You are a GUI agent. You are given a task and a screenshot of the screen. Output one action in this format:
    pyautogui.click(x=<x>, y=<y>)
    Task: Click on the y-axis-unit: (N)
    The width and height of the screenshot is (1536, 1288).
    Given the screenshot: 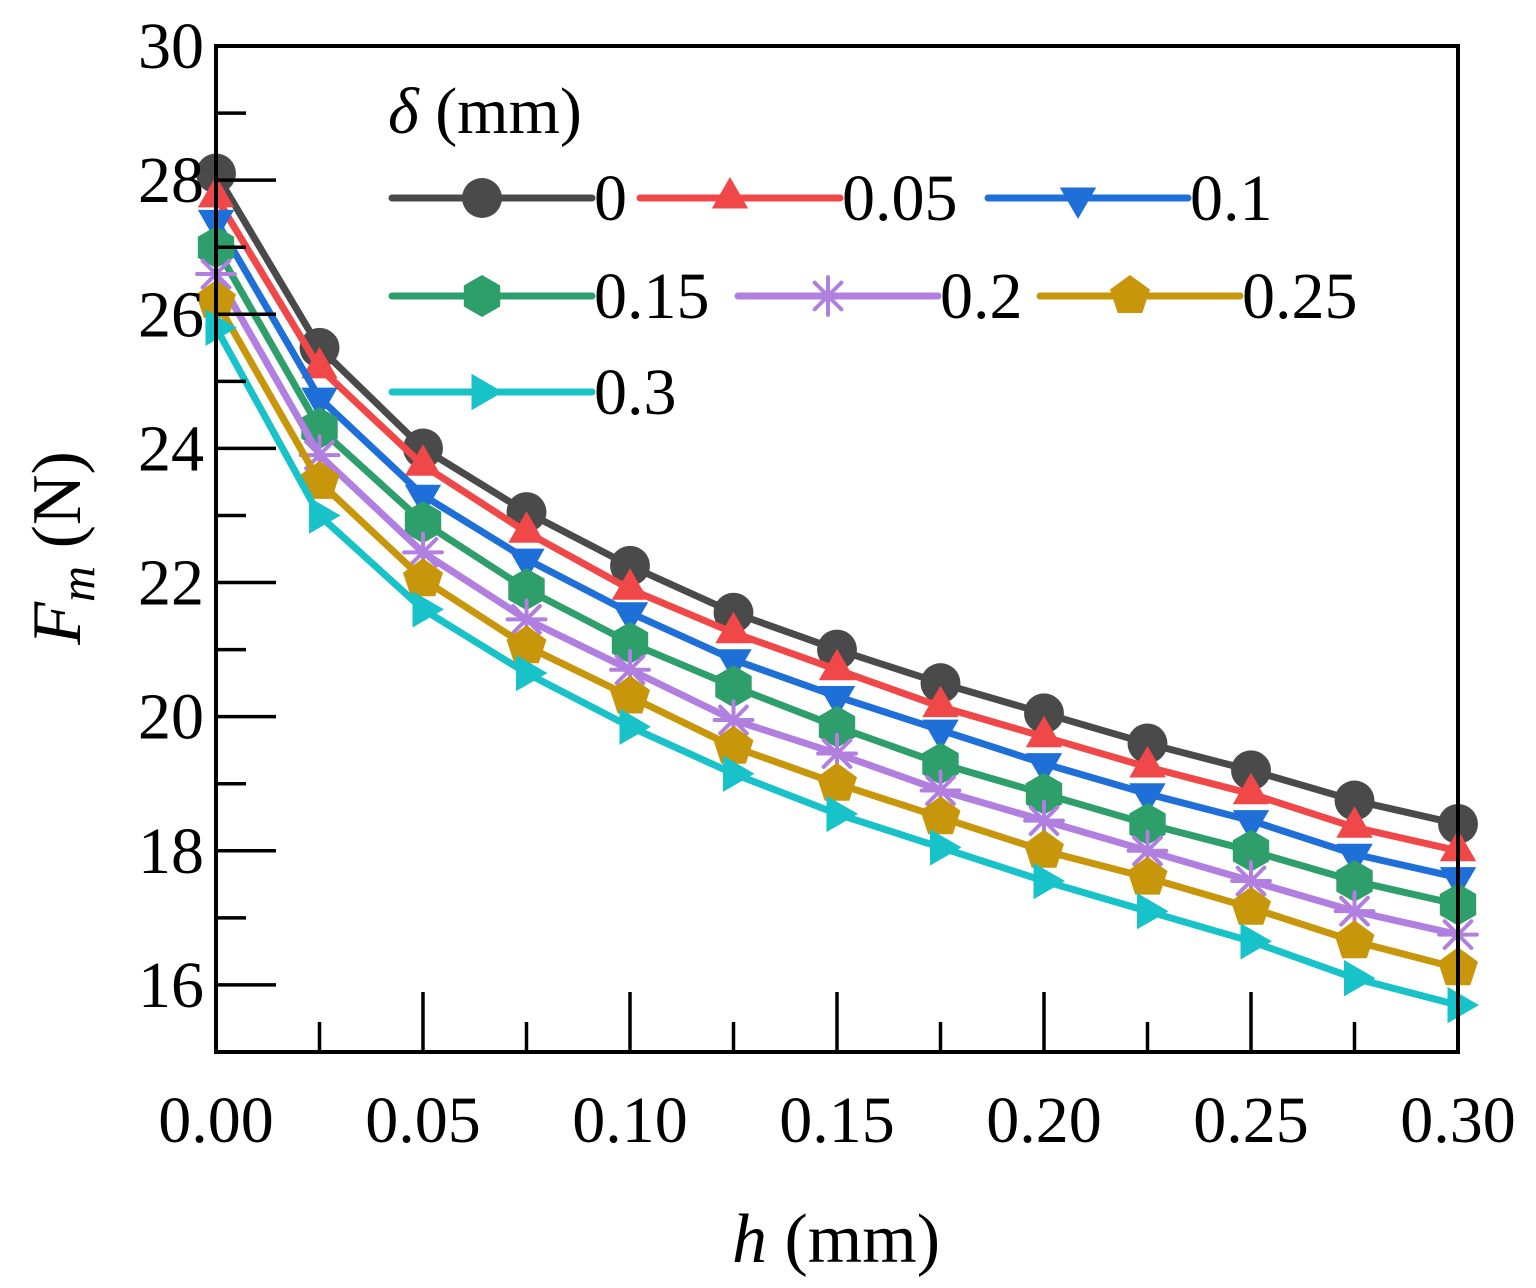 What is the action you would take?
    pyautogui.click(x=57, y=508)
    